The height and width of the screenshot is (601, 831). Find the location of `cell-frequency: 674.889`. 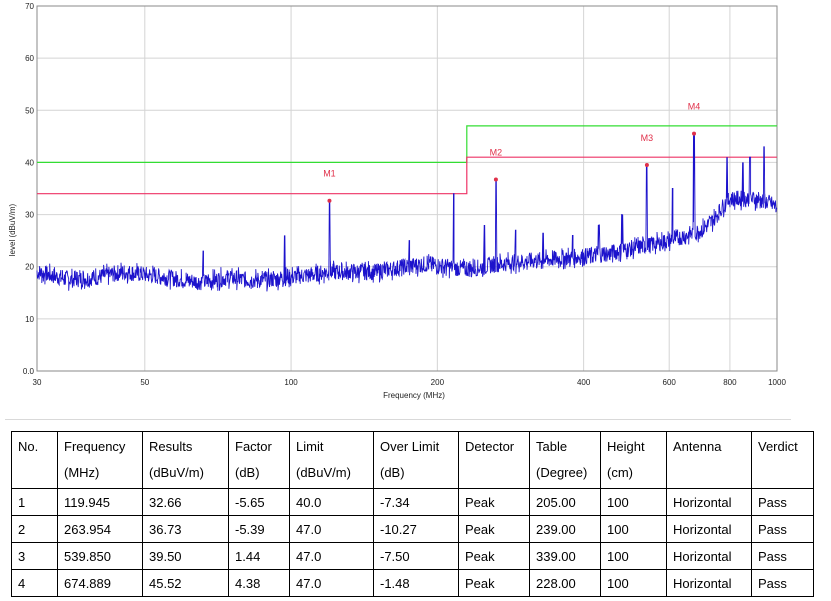

cell-frequency: 674.889 is located at coordinates (100, 583).